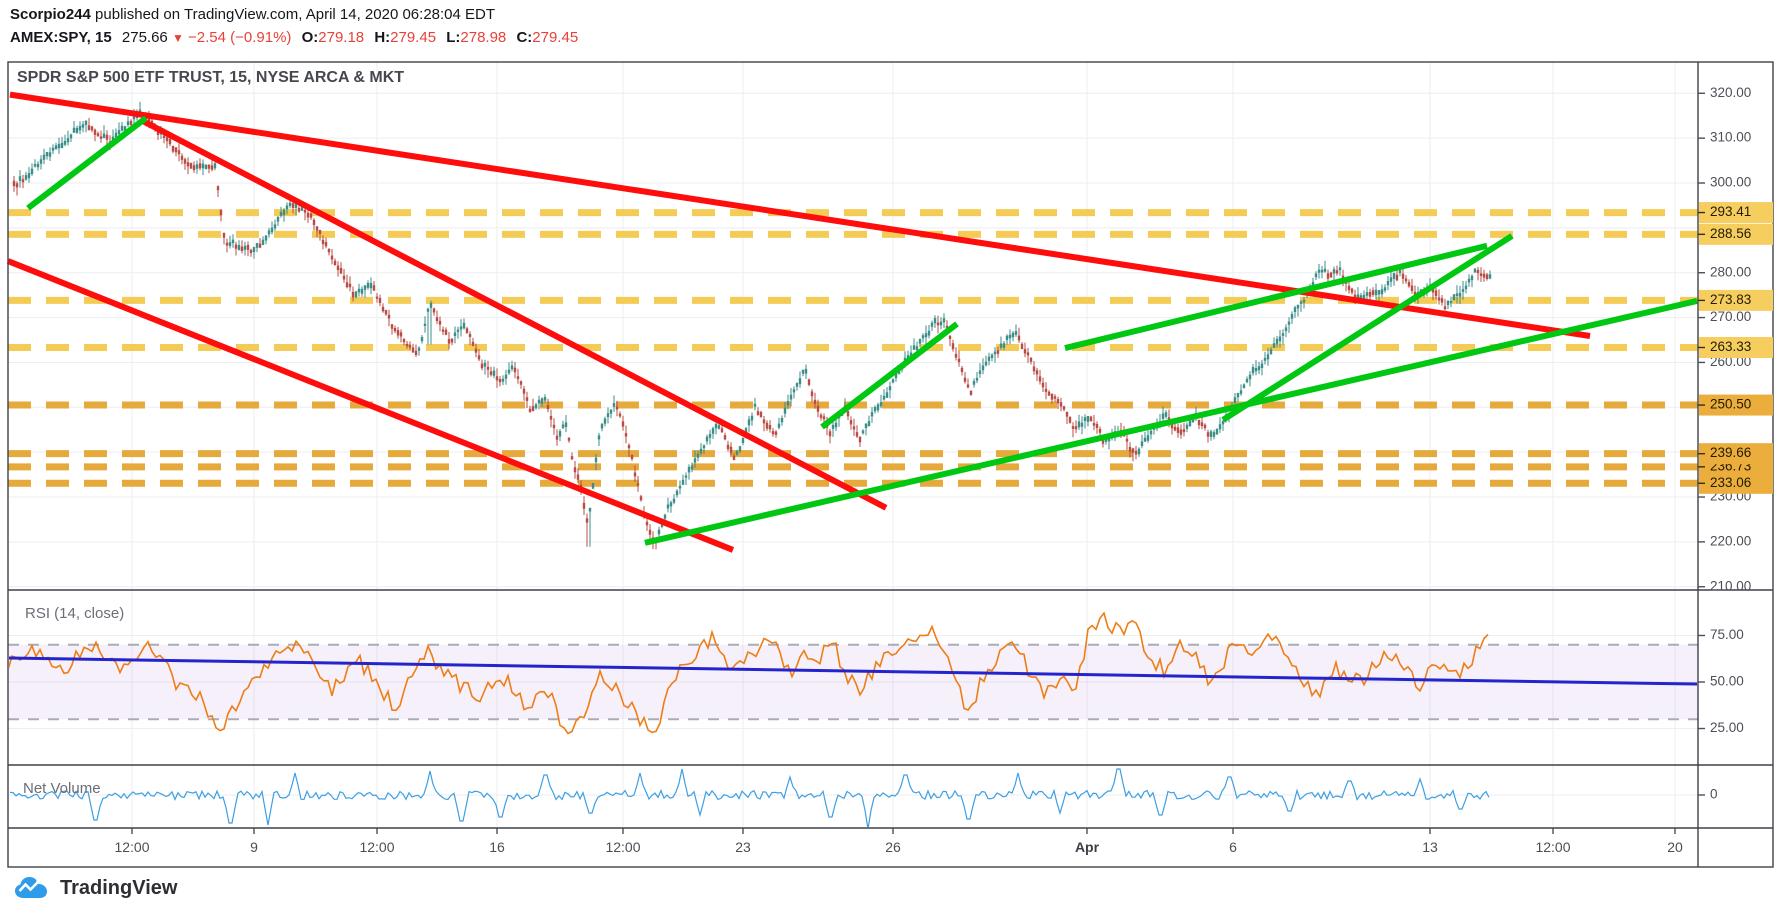 The width and height of the screenshot is (1783, 923). I want to click on rsi-pane-content, so click(852, 673).